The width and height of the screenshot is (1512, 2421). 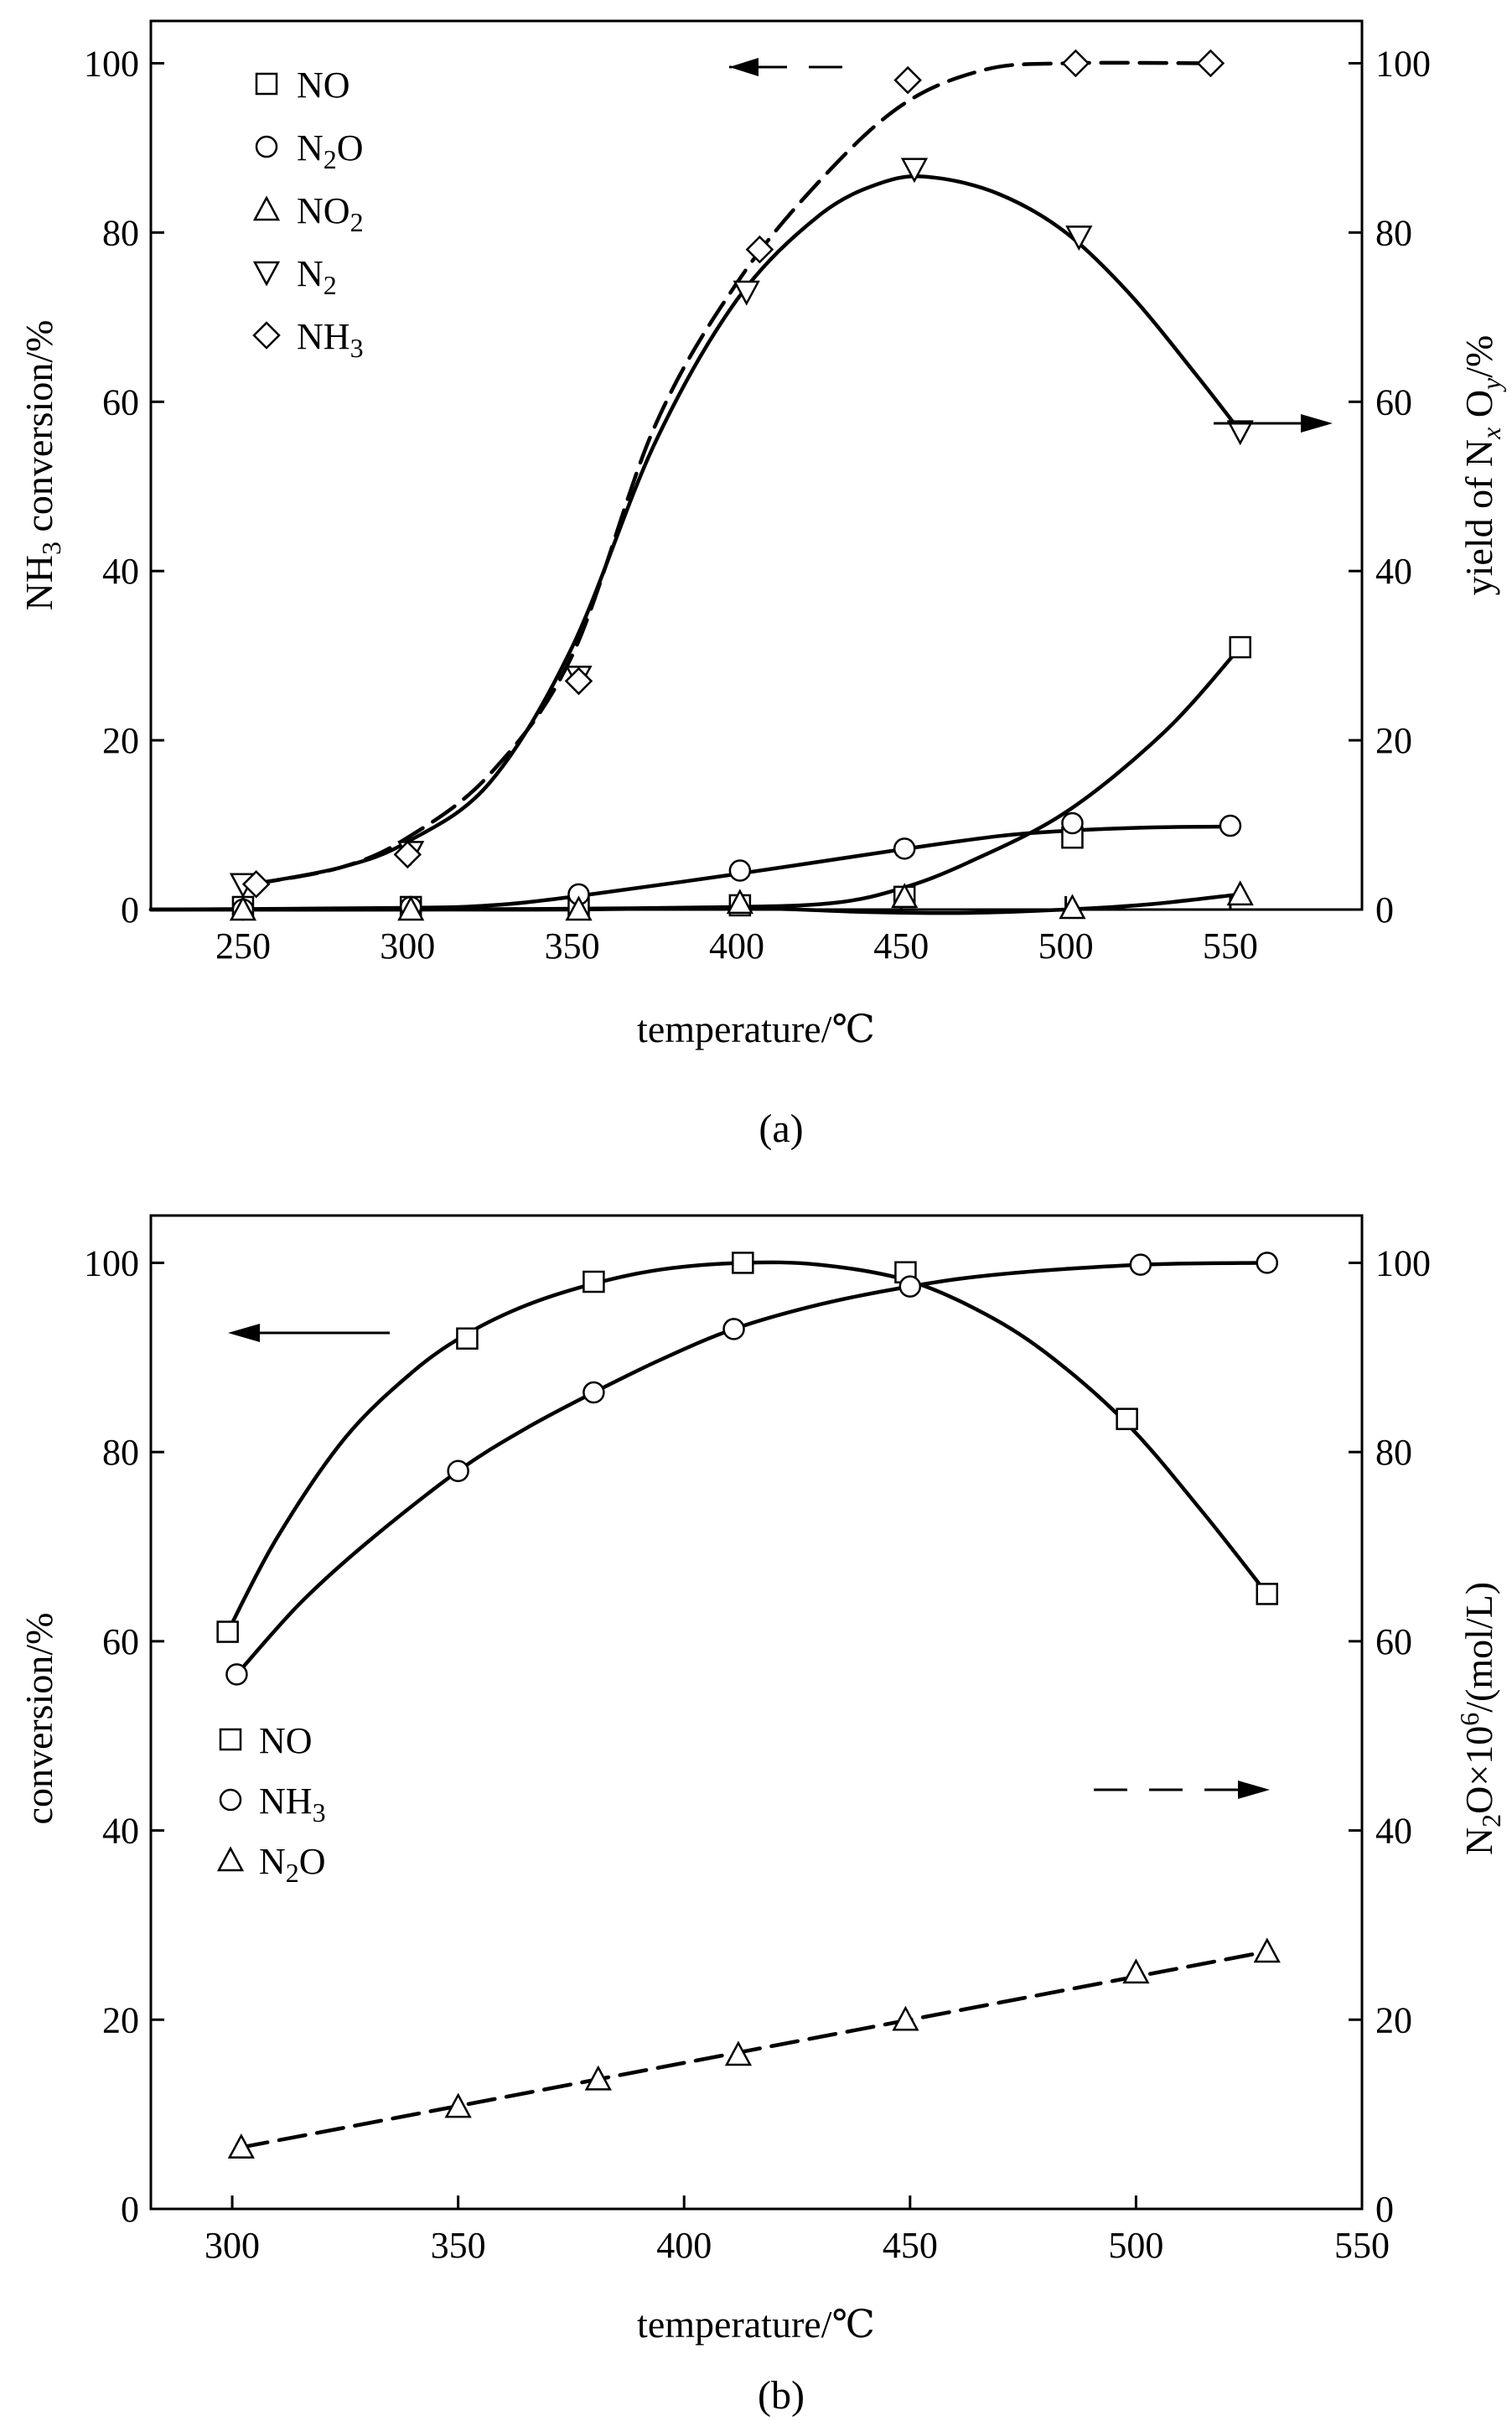 What do you see at coordinates (781, 1129) in the screenshot?
I see `panel-caption-a: (a)` at bounding box center [781, 1129].